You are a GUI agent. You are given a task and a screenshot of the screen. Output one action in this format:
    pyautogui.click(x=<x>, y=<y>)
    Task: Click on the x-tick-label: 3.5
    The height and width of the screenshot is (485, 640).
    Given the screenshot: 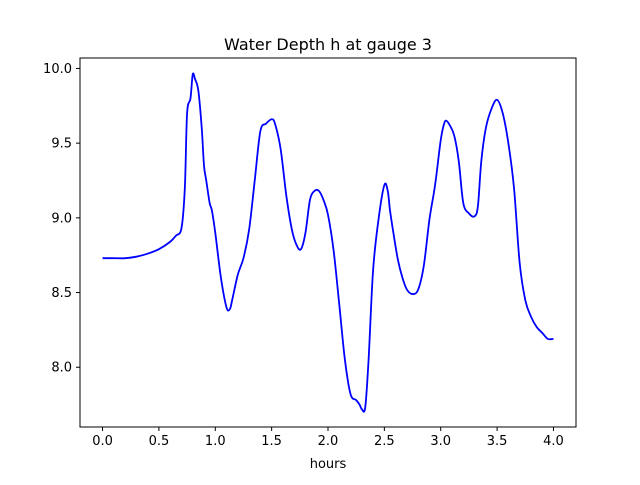 What is the action you would take?
    pyautogui.click(x=497, y=441)
    